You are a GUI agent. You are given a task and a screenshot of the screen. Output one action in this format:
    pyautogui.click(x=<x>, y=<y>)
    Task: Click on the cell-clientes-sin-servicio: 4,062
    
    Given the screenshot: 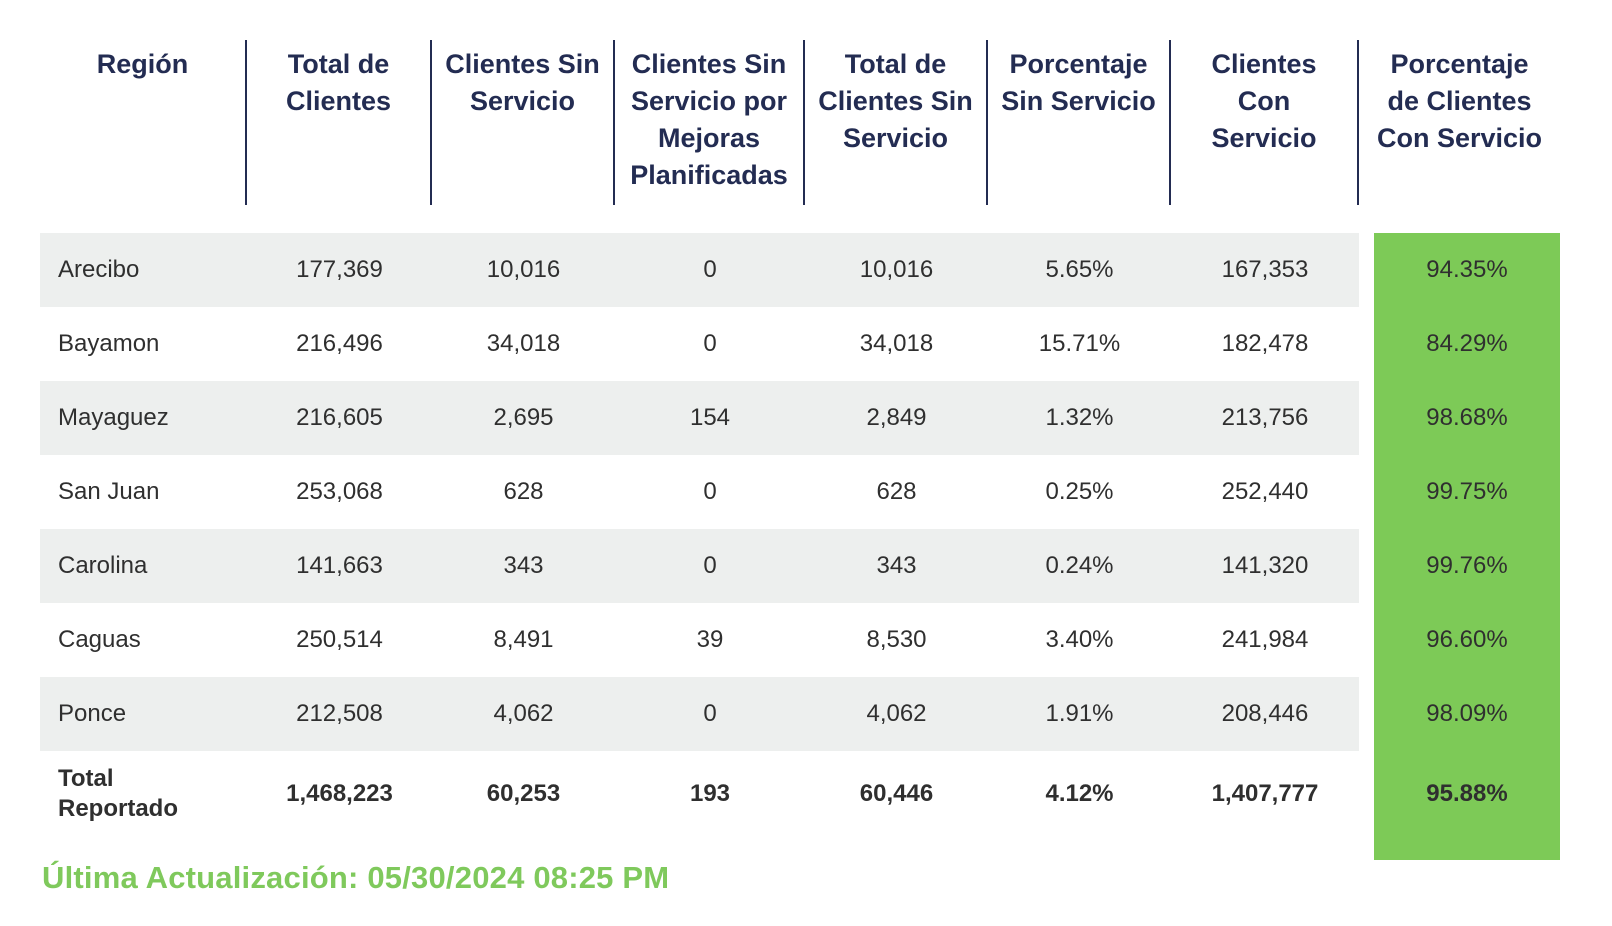 What is the action you would take?
    pyautogui.click(x=523, y=714)
    